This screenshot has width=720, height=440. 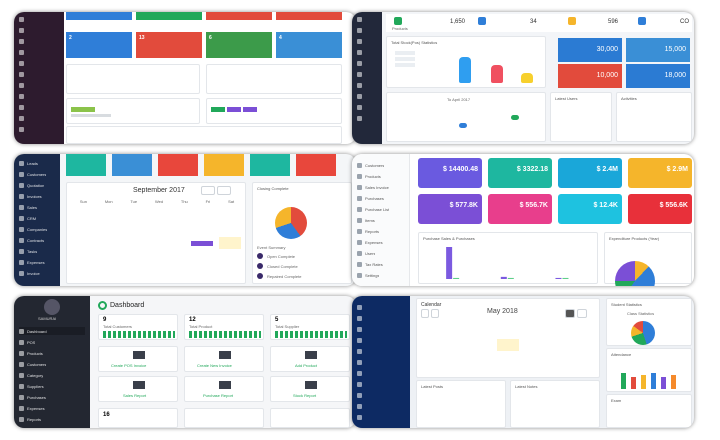 I want to click on sidebar-item: Category, so click(x=52, y=375).